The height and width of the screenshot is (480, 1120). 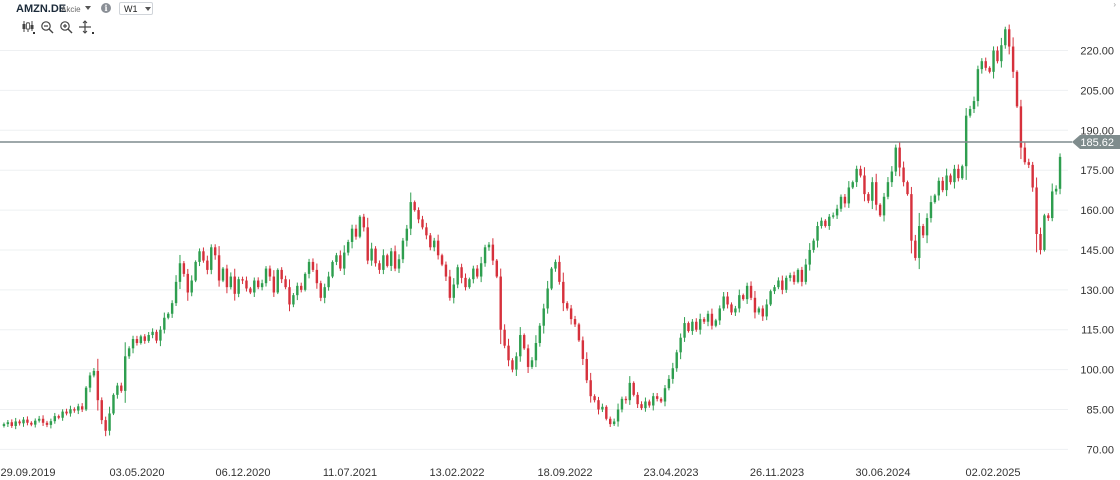 I want to click on crosshair-icon, so click(x=85, y=27).